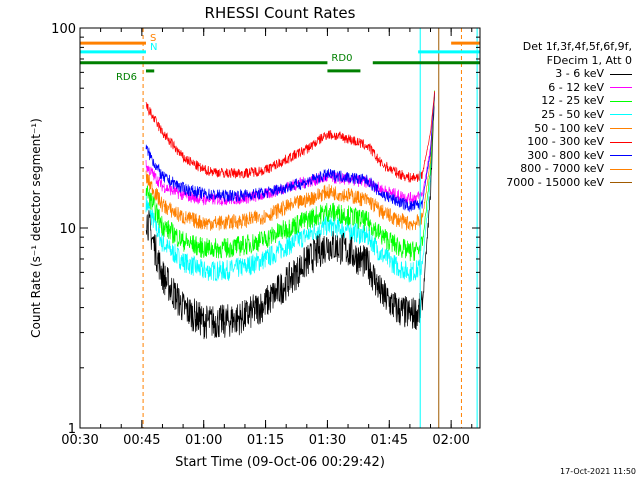  I want to click on legend-header-1: Det 1f,3f,4f,5f,6f,9f,, so click(577, 46).